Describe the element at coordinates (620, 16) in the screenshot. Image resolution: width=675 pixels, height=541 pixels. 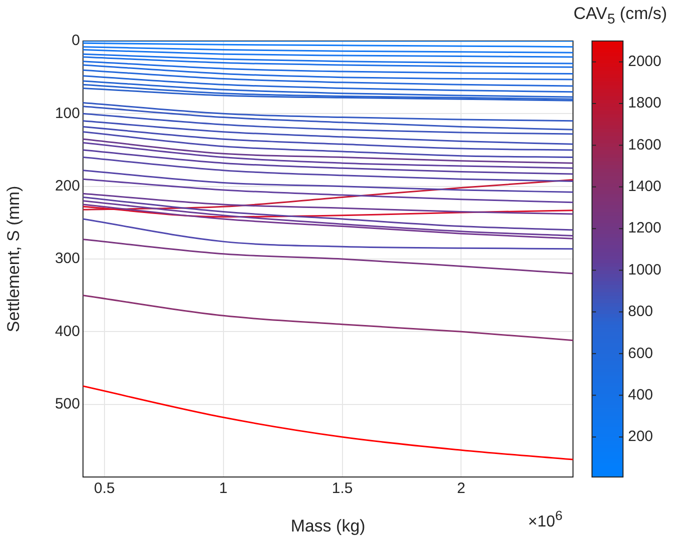
I see `color-bar-title: CAV$_{5}$ (cm/s)` at that location.